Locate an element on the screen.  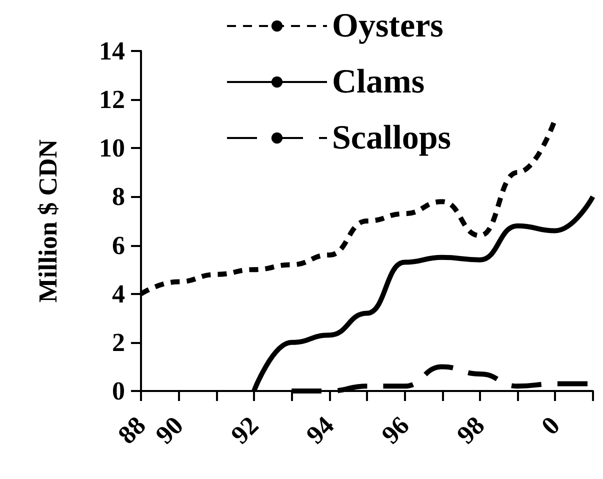
y-tick-label: 6 is located at coordinates (118, 245).